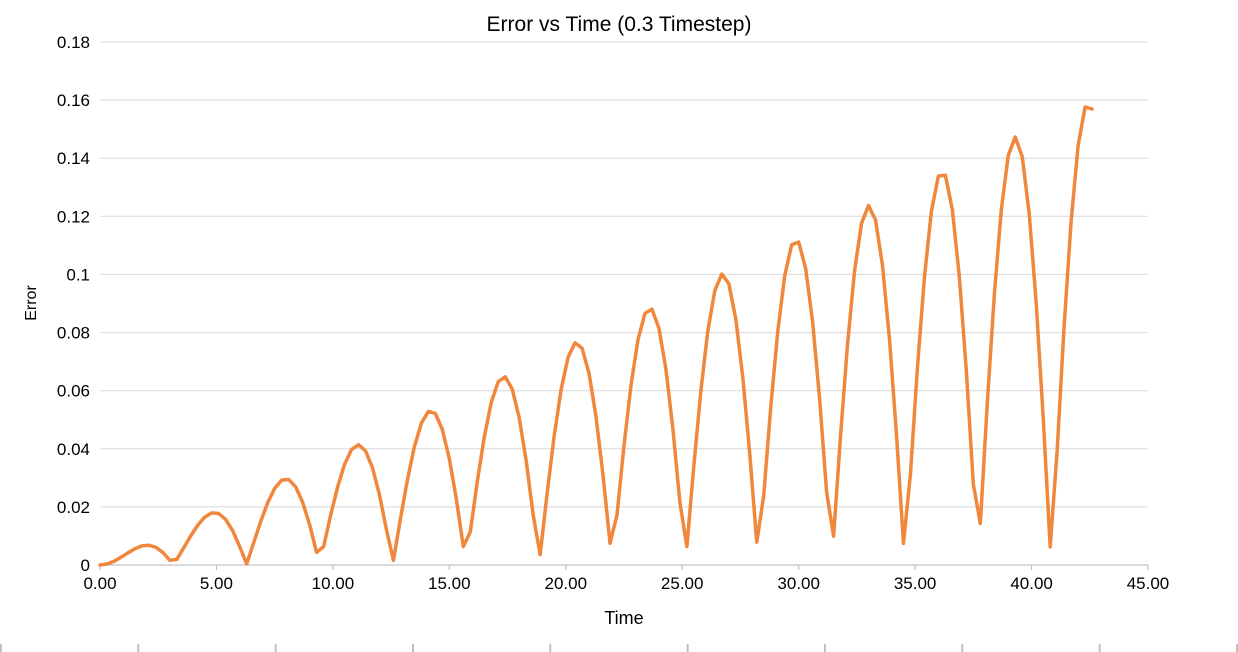 The height and width of the screenshot is (652, 1238). What do you see at coordinates (1031, 583) in the screenshot?
I see `x-tick-label: 40.00` at bounding box center [1031, 583].